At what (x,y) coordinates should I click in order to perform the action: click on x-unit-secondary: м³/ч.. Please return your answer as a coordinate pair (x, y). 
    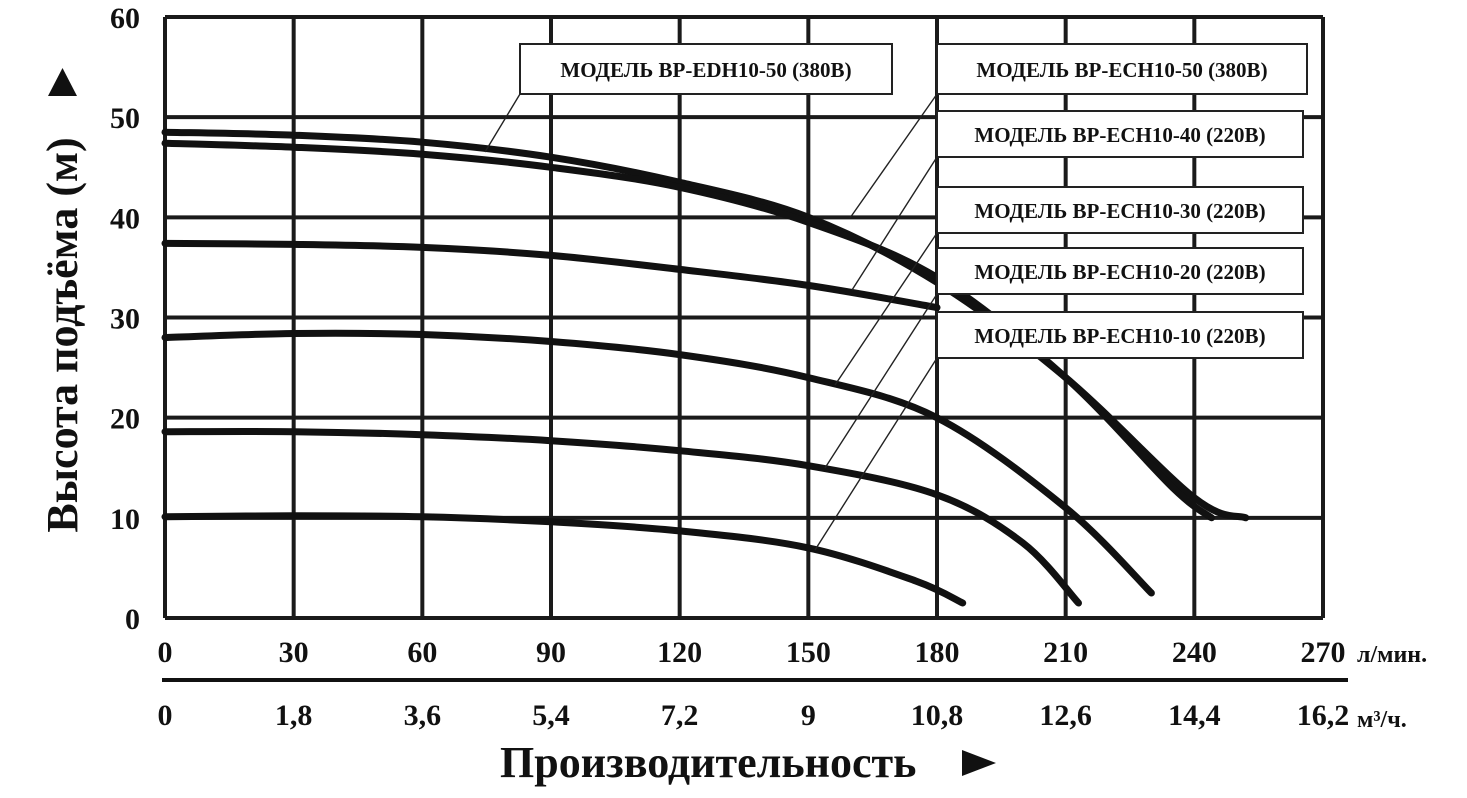
    Looking at the image, I should click on (1382, 720).